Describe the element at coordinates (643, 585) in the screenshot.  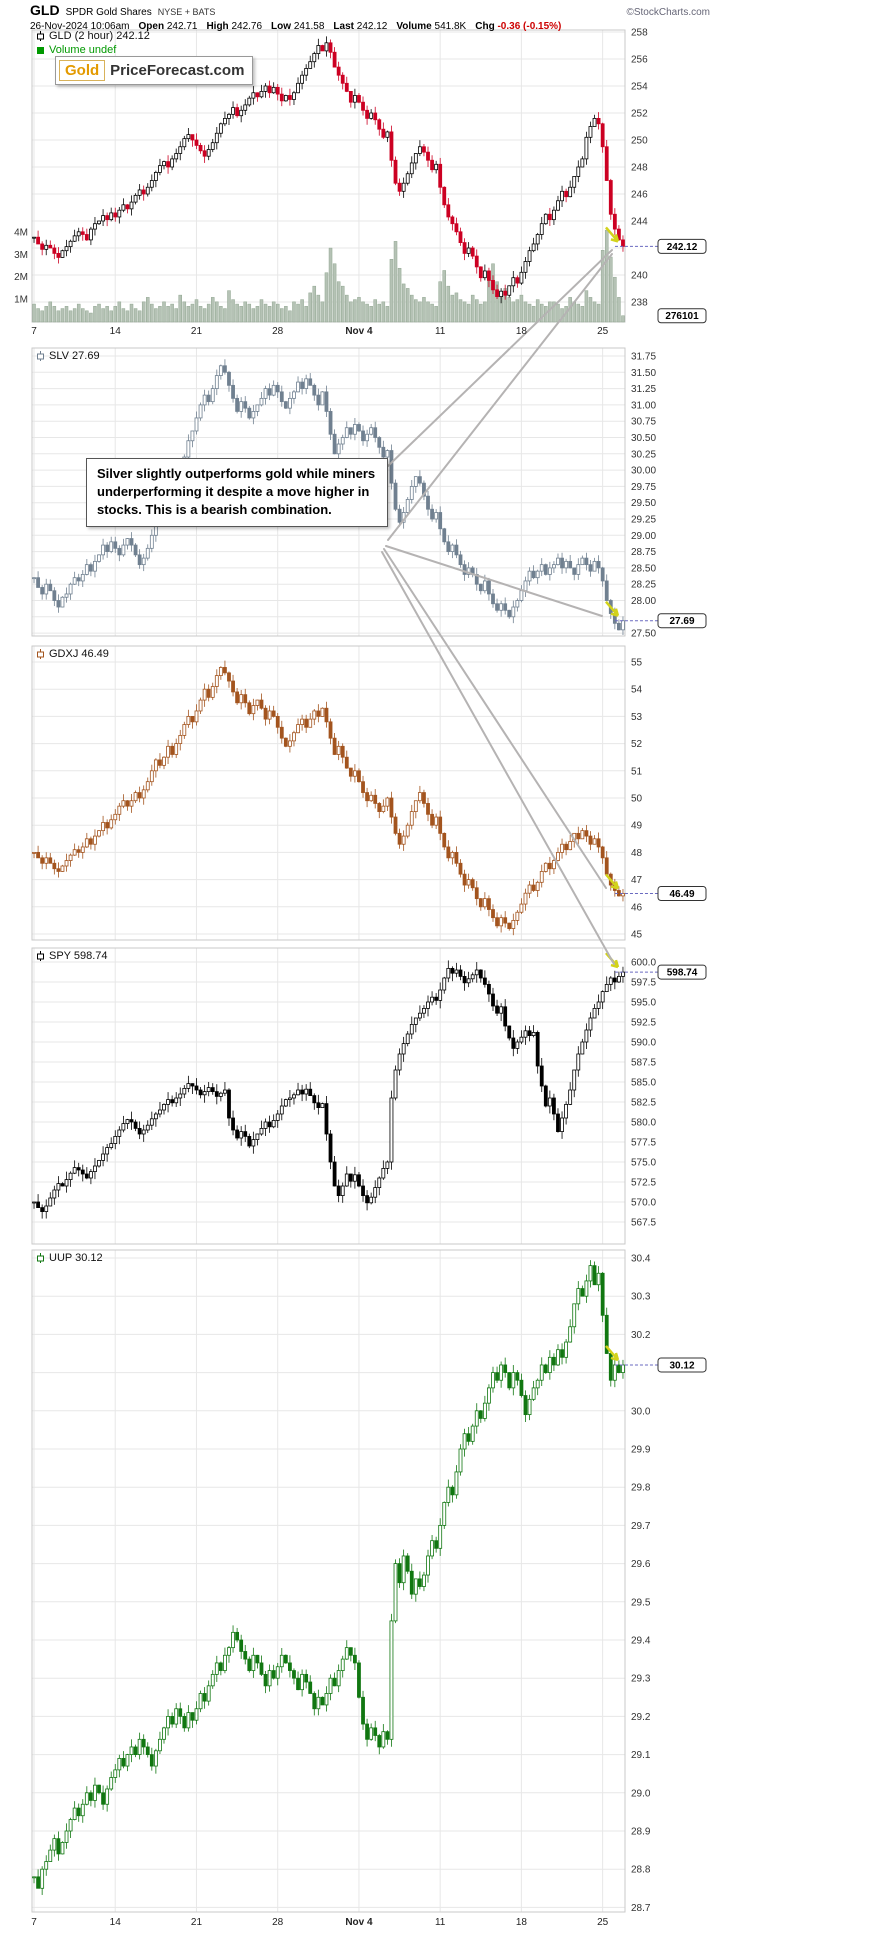
I see `svg-text: 28.25` at that location.